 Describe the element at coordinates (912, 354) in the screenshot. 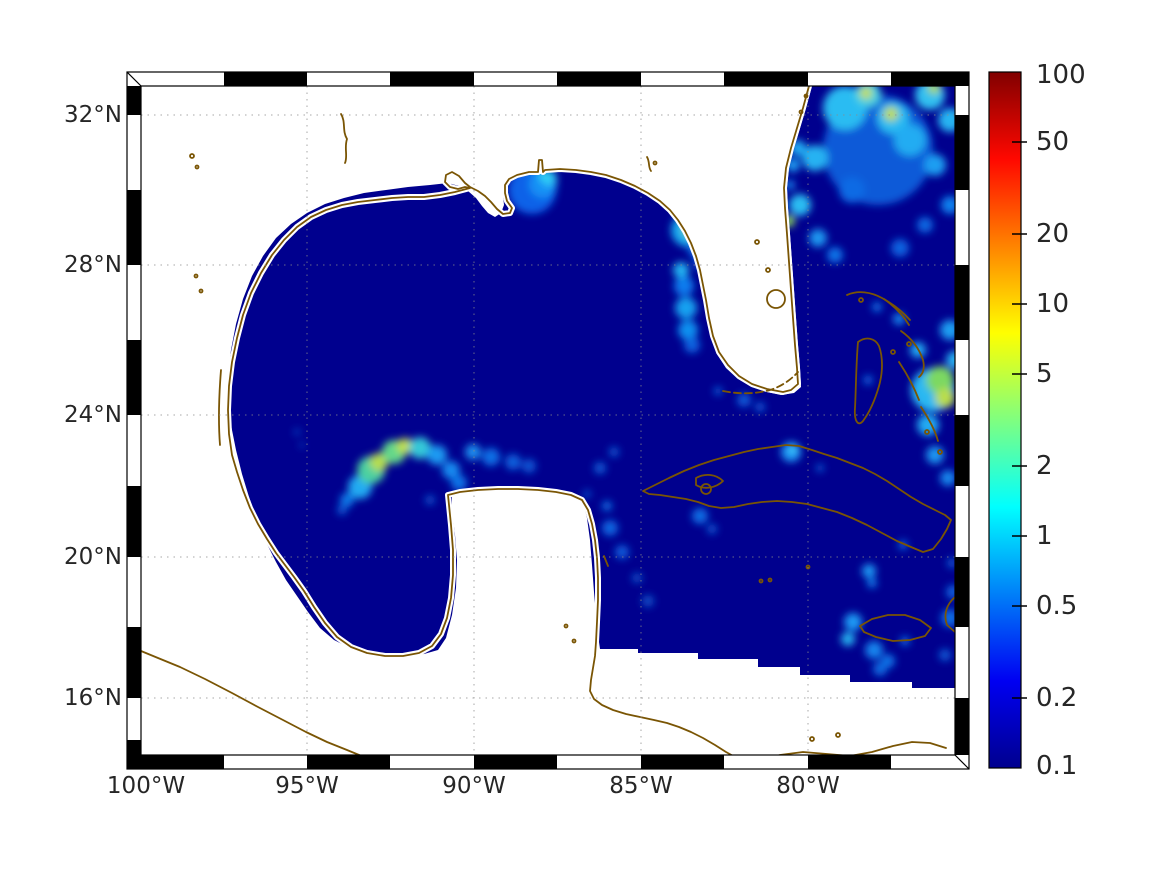

I see `eleuthera` at that location.